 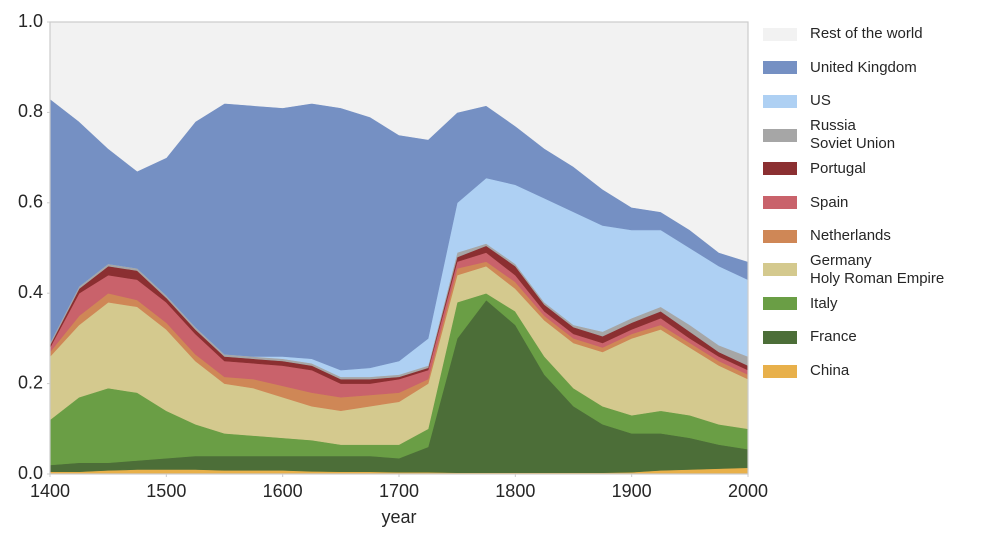 I want to click on legend-entry: France, so click(x=810, y=337).